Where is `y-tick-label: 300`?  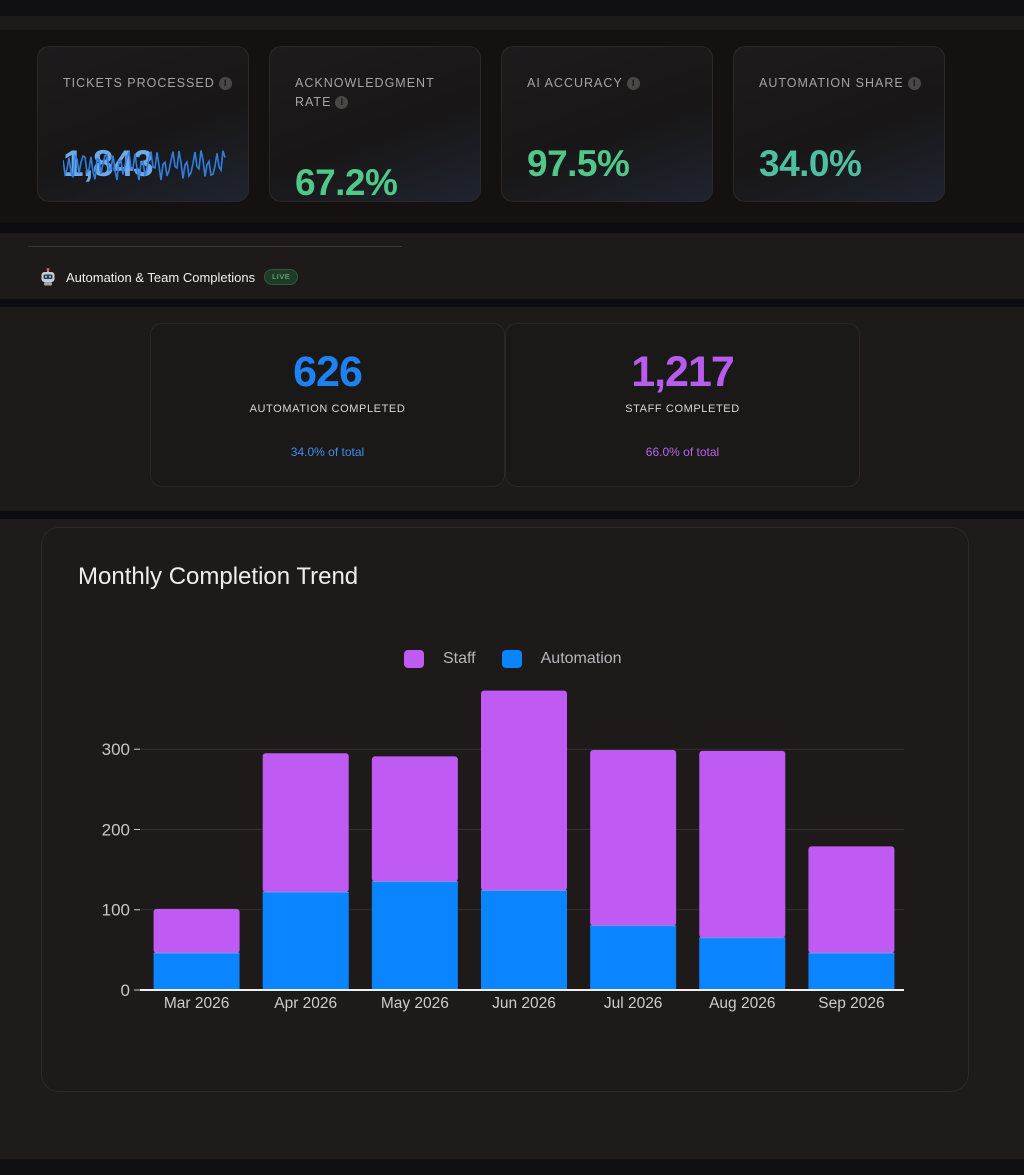
y-tick-label: 300 is located at coordinates (116, 749).